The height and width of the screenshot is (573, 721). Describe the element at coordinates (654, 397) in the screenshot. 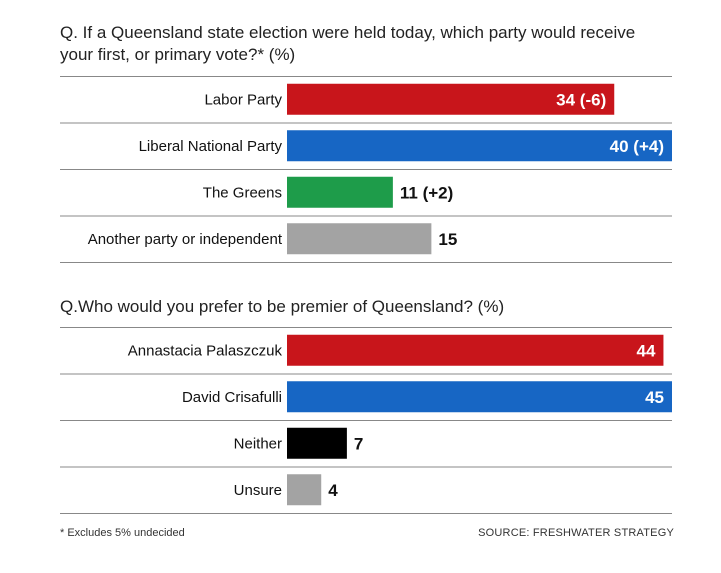

I see `data-label: 45` at that location.